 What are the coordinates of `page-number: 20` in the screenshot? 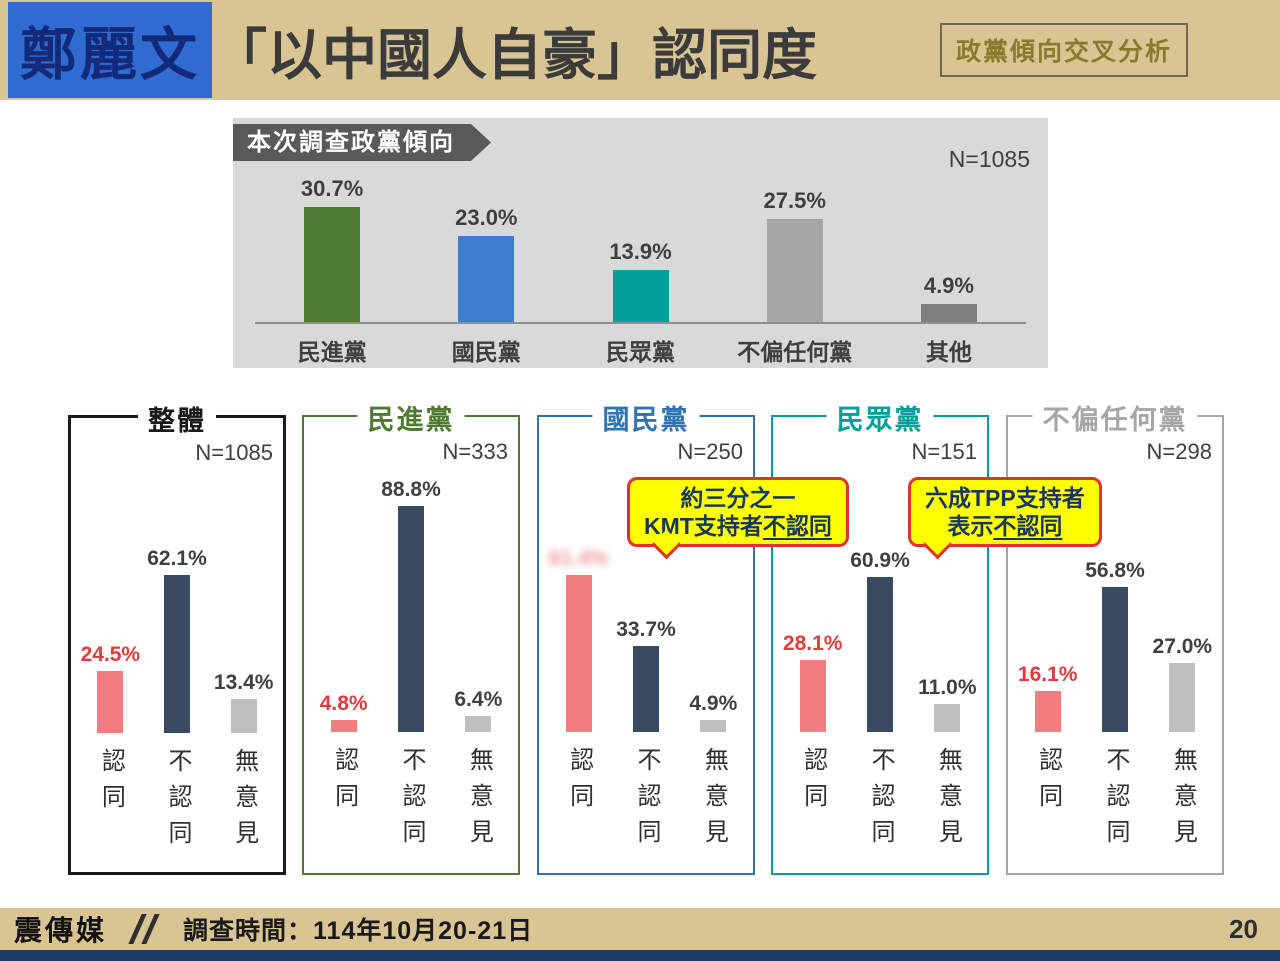 It's located at (1243, 928).